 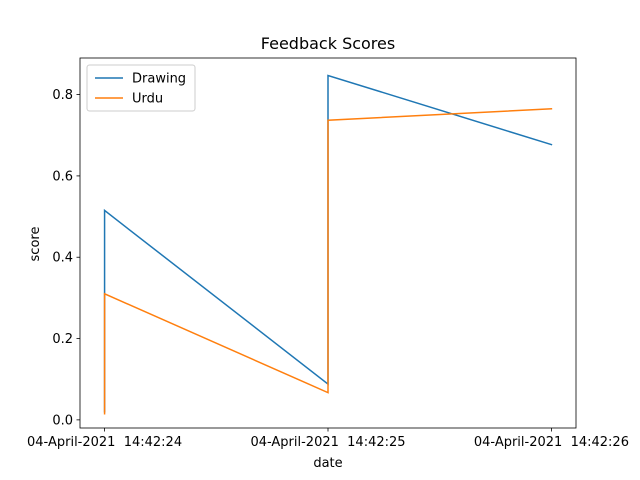 I want to click on legend-label-drawing: Drawing, so click(x=159, y=79).